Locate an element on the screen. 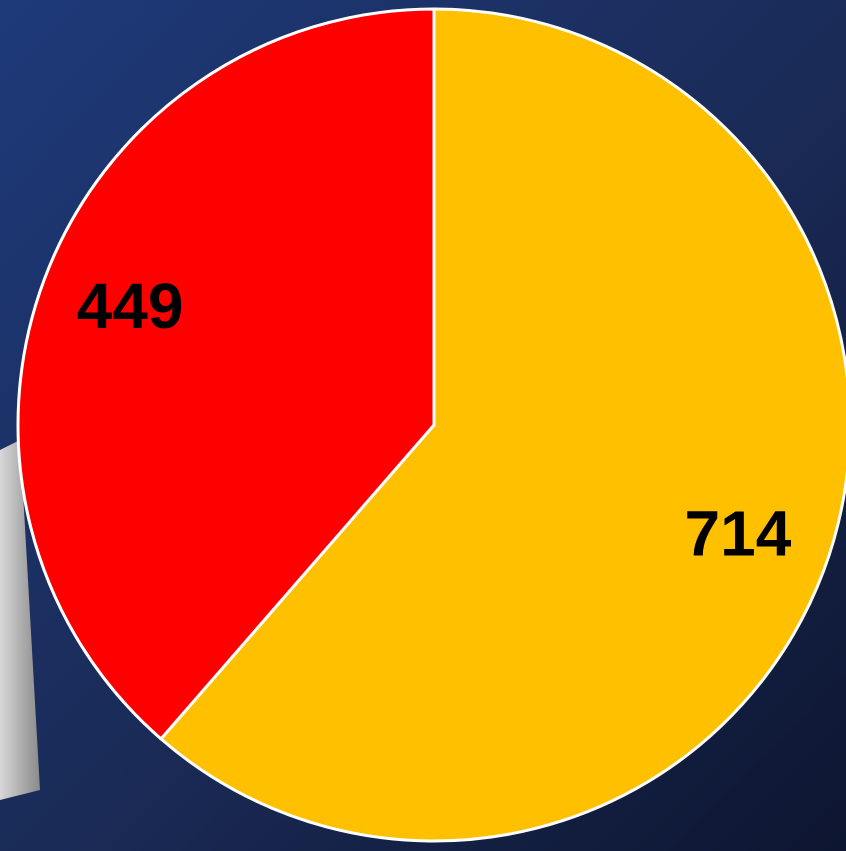  data-label: 449 is located at coordinates (130, 306).